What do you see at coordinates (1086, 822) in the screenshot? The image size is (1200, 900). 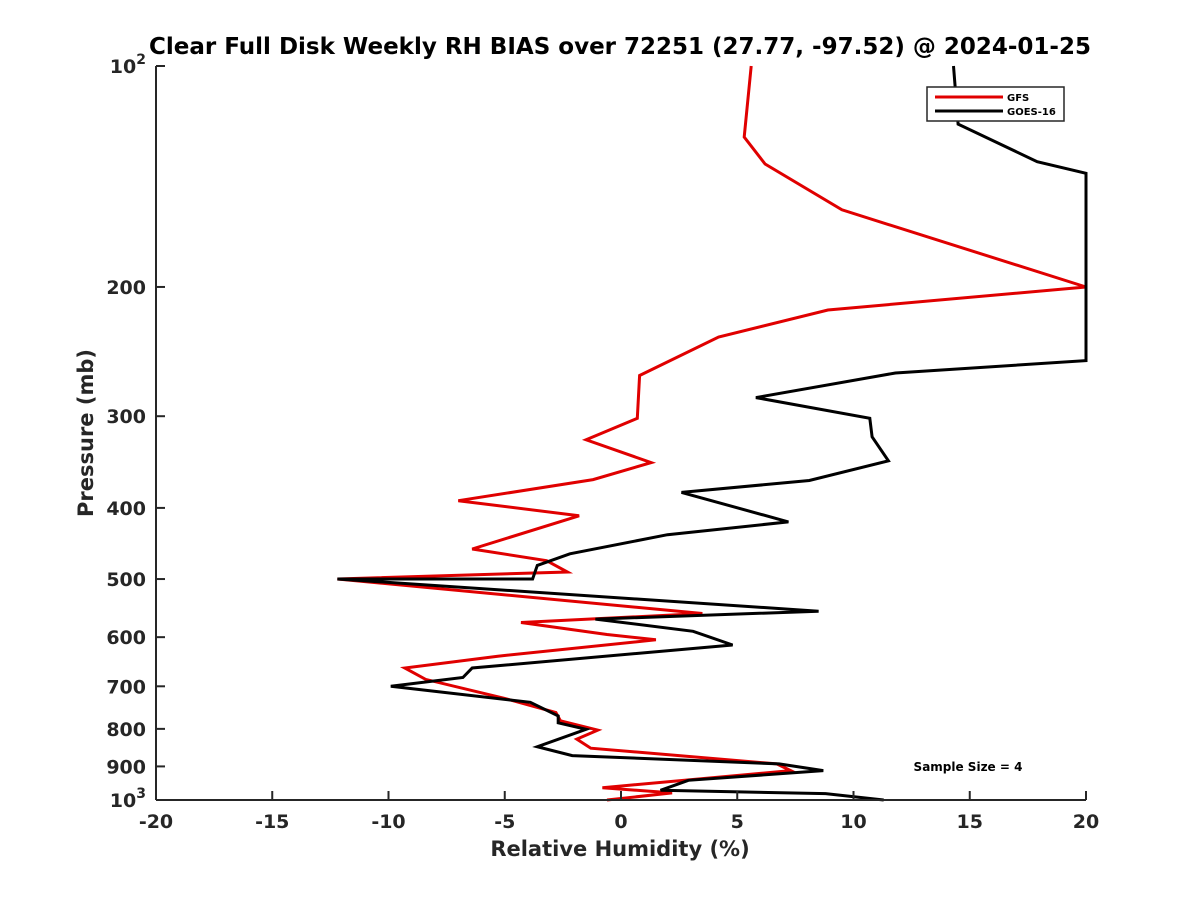 I see `x-tick-label: 20` at bounding box center [1086, 822].